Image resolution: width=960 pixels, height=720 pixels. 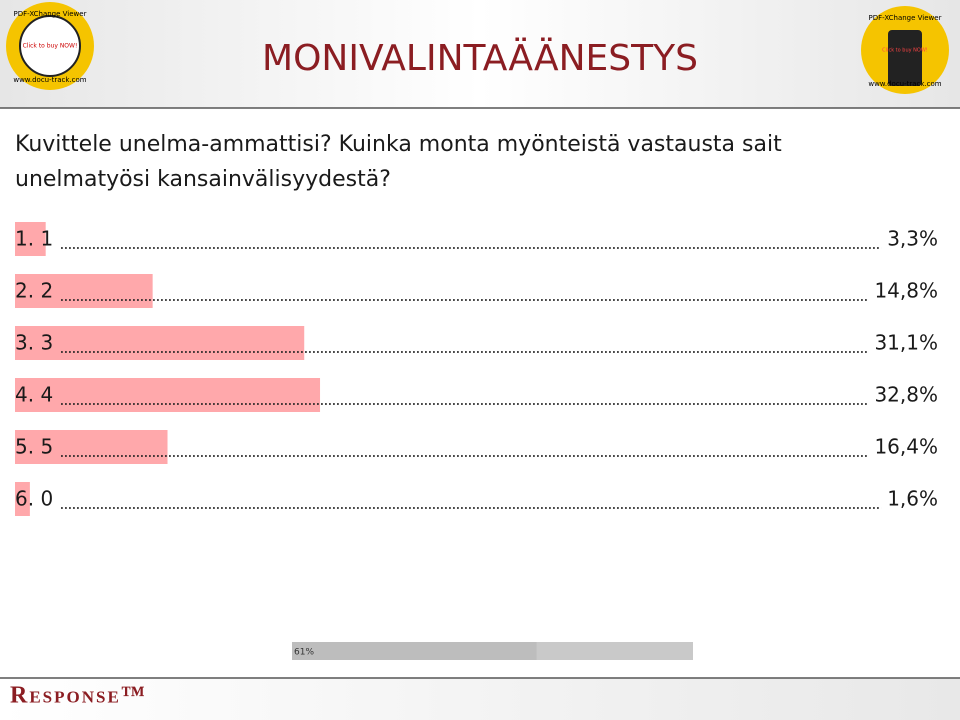 I want to click on value-label: 16,4%, so click(x=906, y=447).